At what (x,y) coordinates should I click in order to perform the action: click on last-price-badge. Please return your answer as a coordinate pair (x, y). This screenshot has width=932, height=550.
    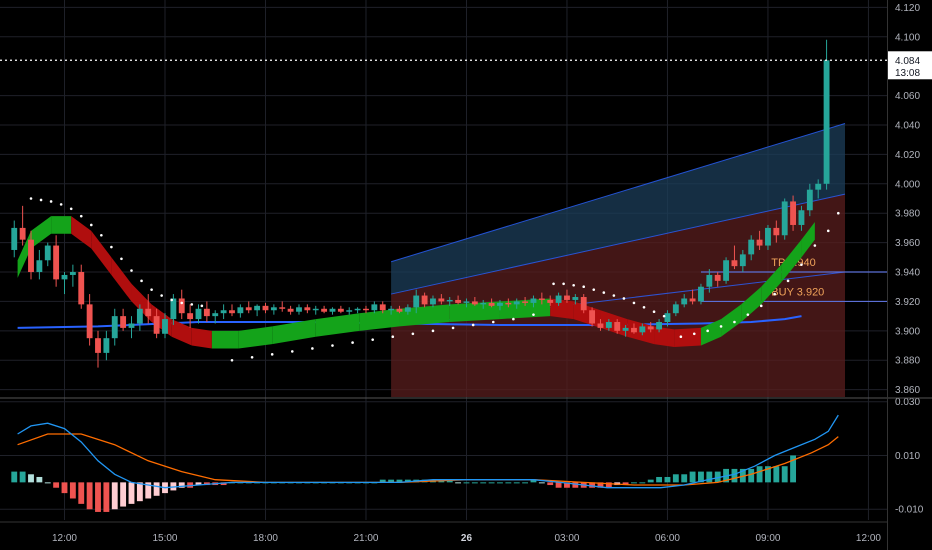
    Looking at the image, I should click on (910, 65).